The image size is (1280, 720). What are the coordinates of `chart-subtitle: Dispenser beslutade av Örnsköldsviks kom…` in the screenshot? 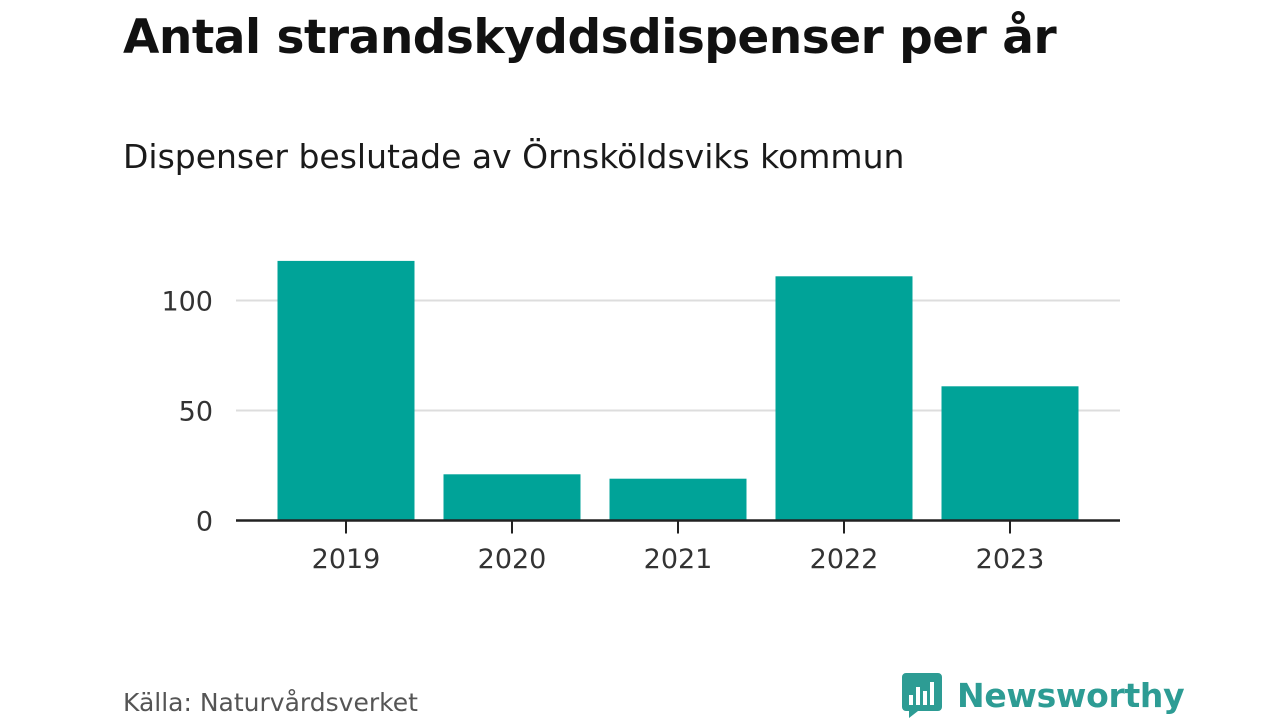 It's located at (514, 156).